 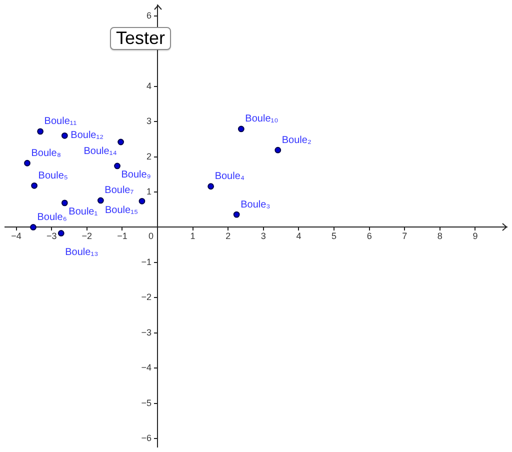 What do you see at coordinates (122, 236) in the screenshot?
I see `x-tick-label: −1` at bounding box center [122, 236].